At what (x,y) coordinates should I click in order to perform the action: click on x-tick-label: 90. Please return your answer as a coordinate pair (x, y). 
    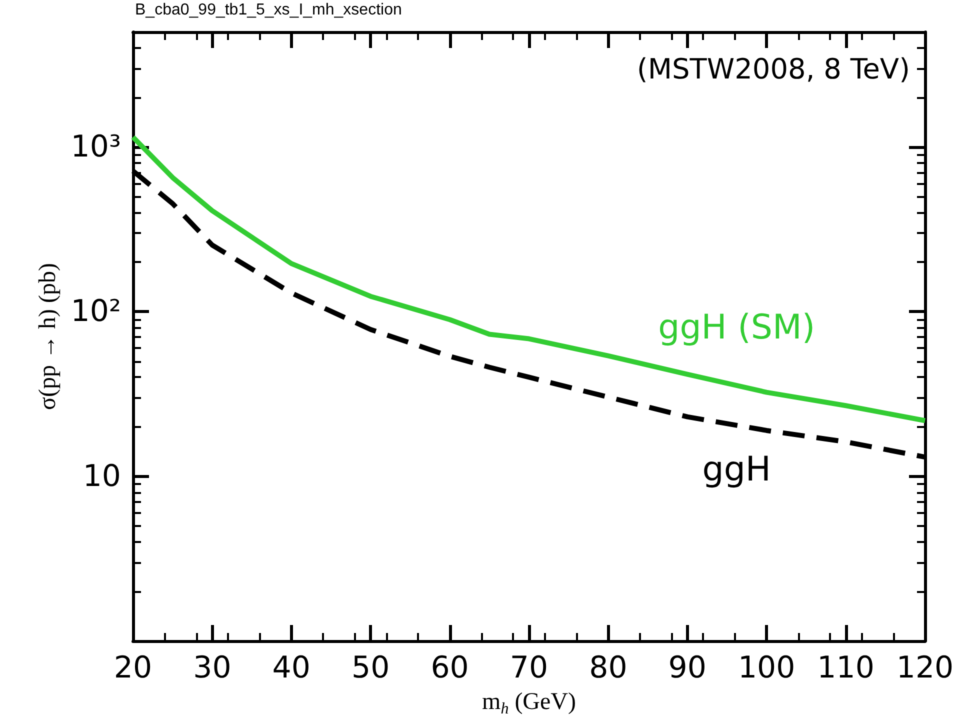
    Looking at the image, I should click on (687, 668).